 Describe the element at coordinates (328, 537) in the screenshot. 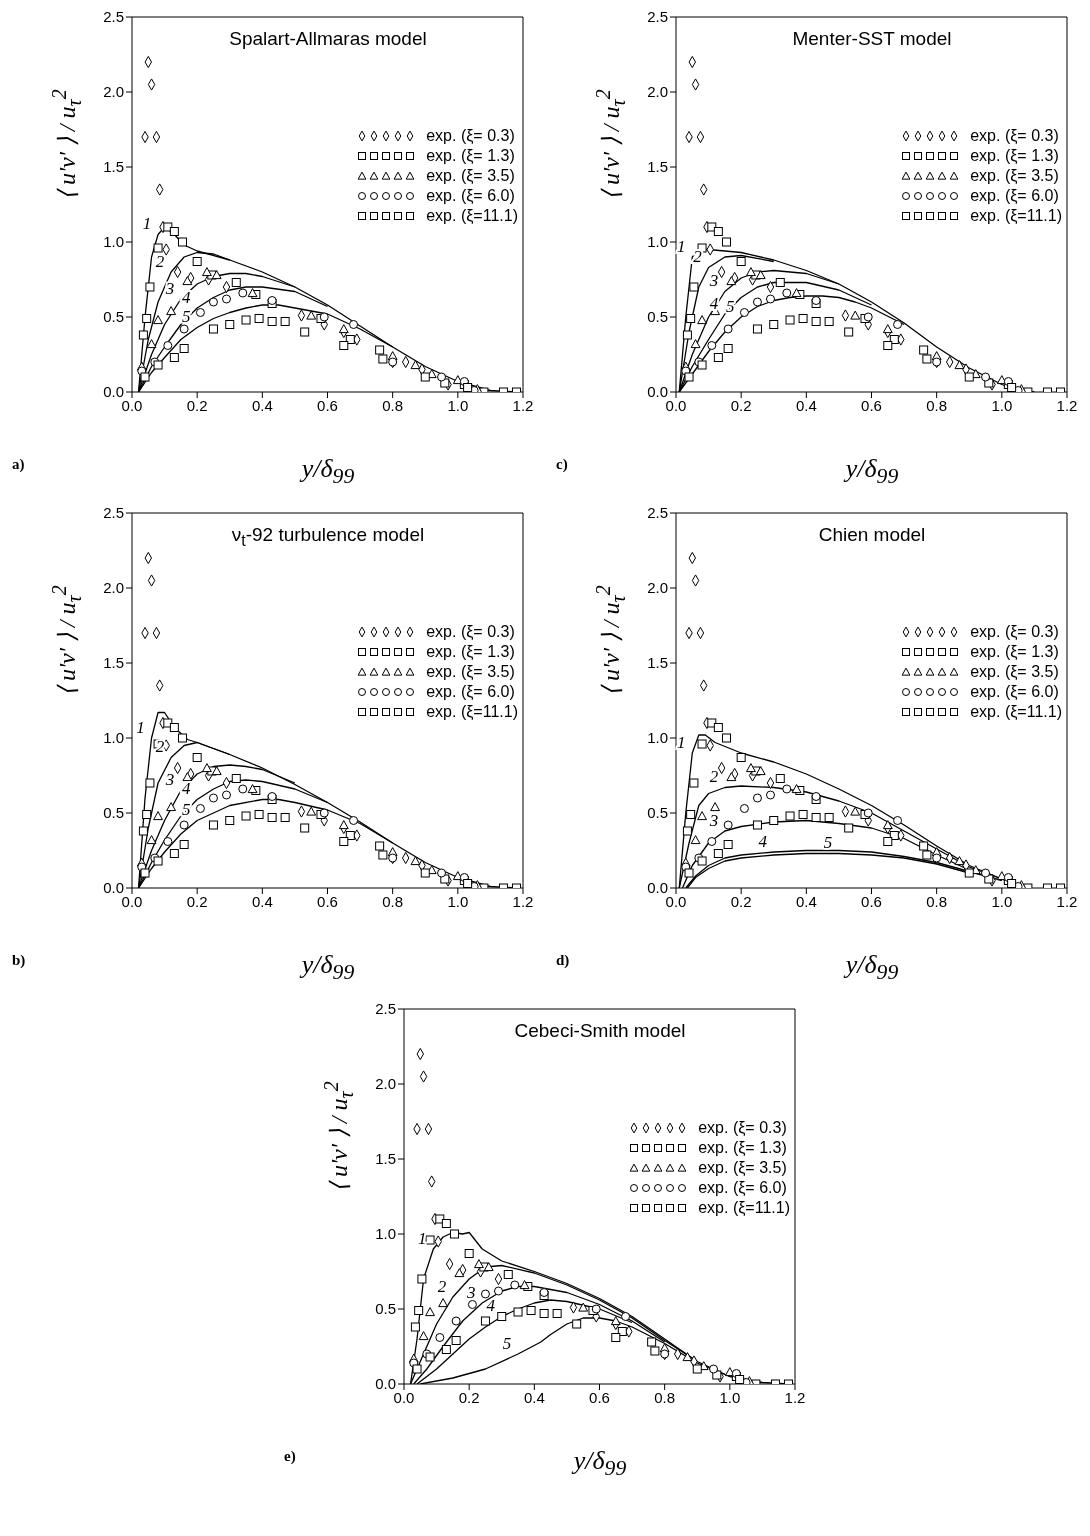

I see `text: ν$_{t}$-92 turbulence model` at that location.